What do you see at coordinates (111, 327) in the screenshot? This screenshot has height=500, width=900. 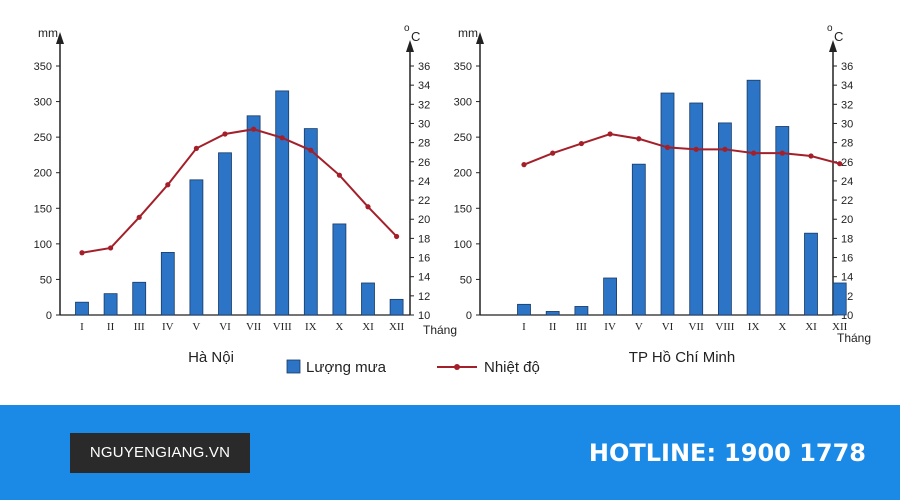 I see `month-label: II` at bounding box center [111, 327].